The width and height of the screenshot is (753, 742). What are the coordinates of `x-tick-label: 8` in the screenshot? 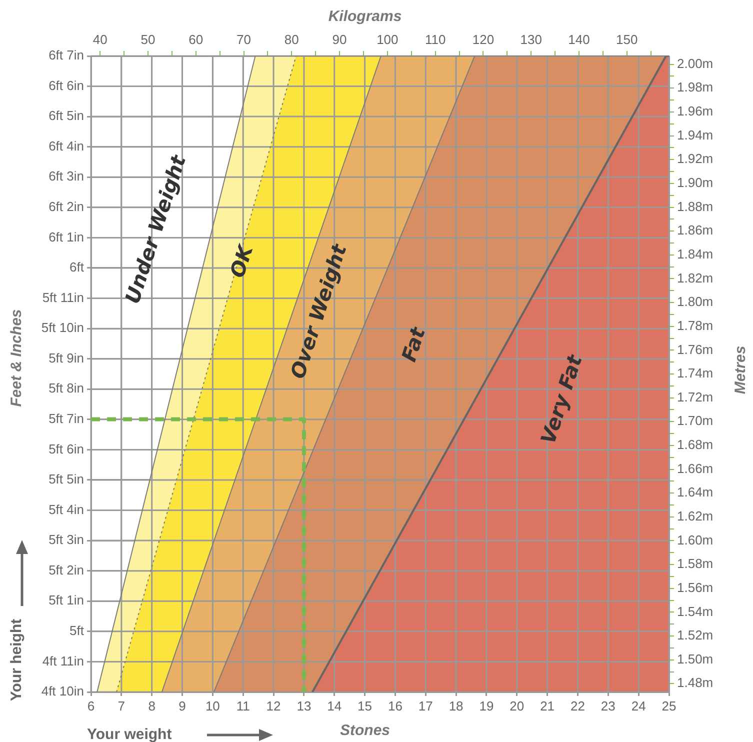 It's located at (152, 706).